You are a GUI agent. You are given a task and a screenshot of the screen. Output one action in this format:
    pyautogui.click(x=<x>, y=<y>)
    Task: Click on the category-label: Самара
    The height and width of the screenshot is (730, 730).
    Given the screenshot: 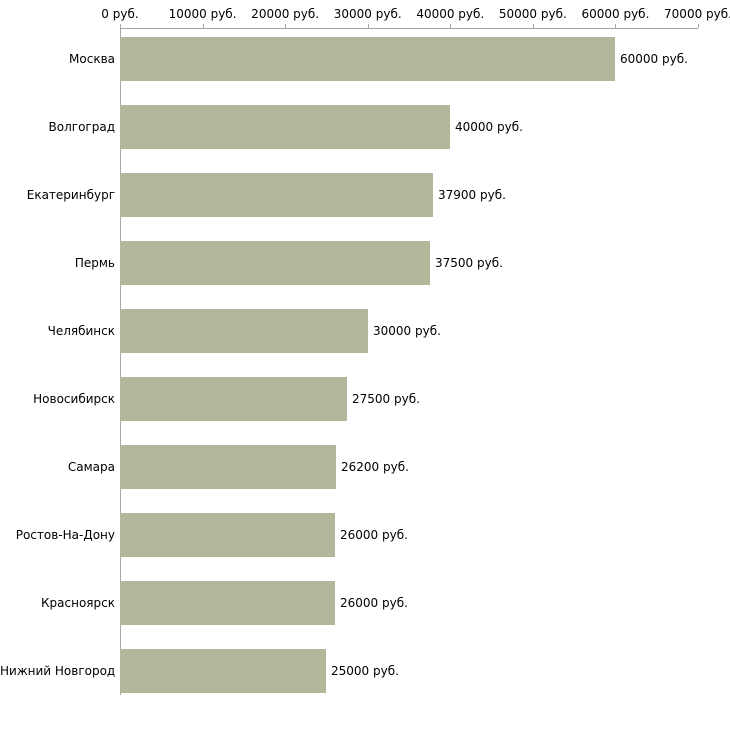 What is the action you would take?
    pyautogui.click(x=91, y=467)
    